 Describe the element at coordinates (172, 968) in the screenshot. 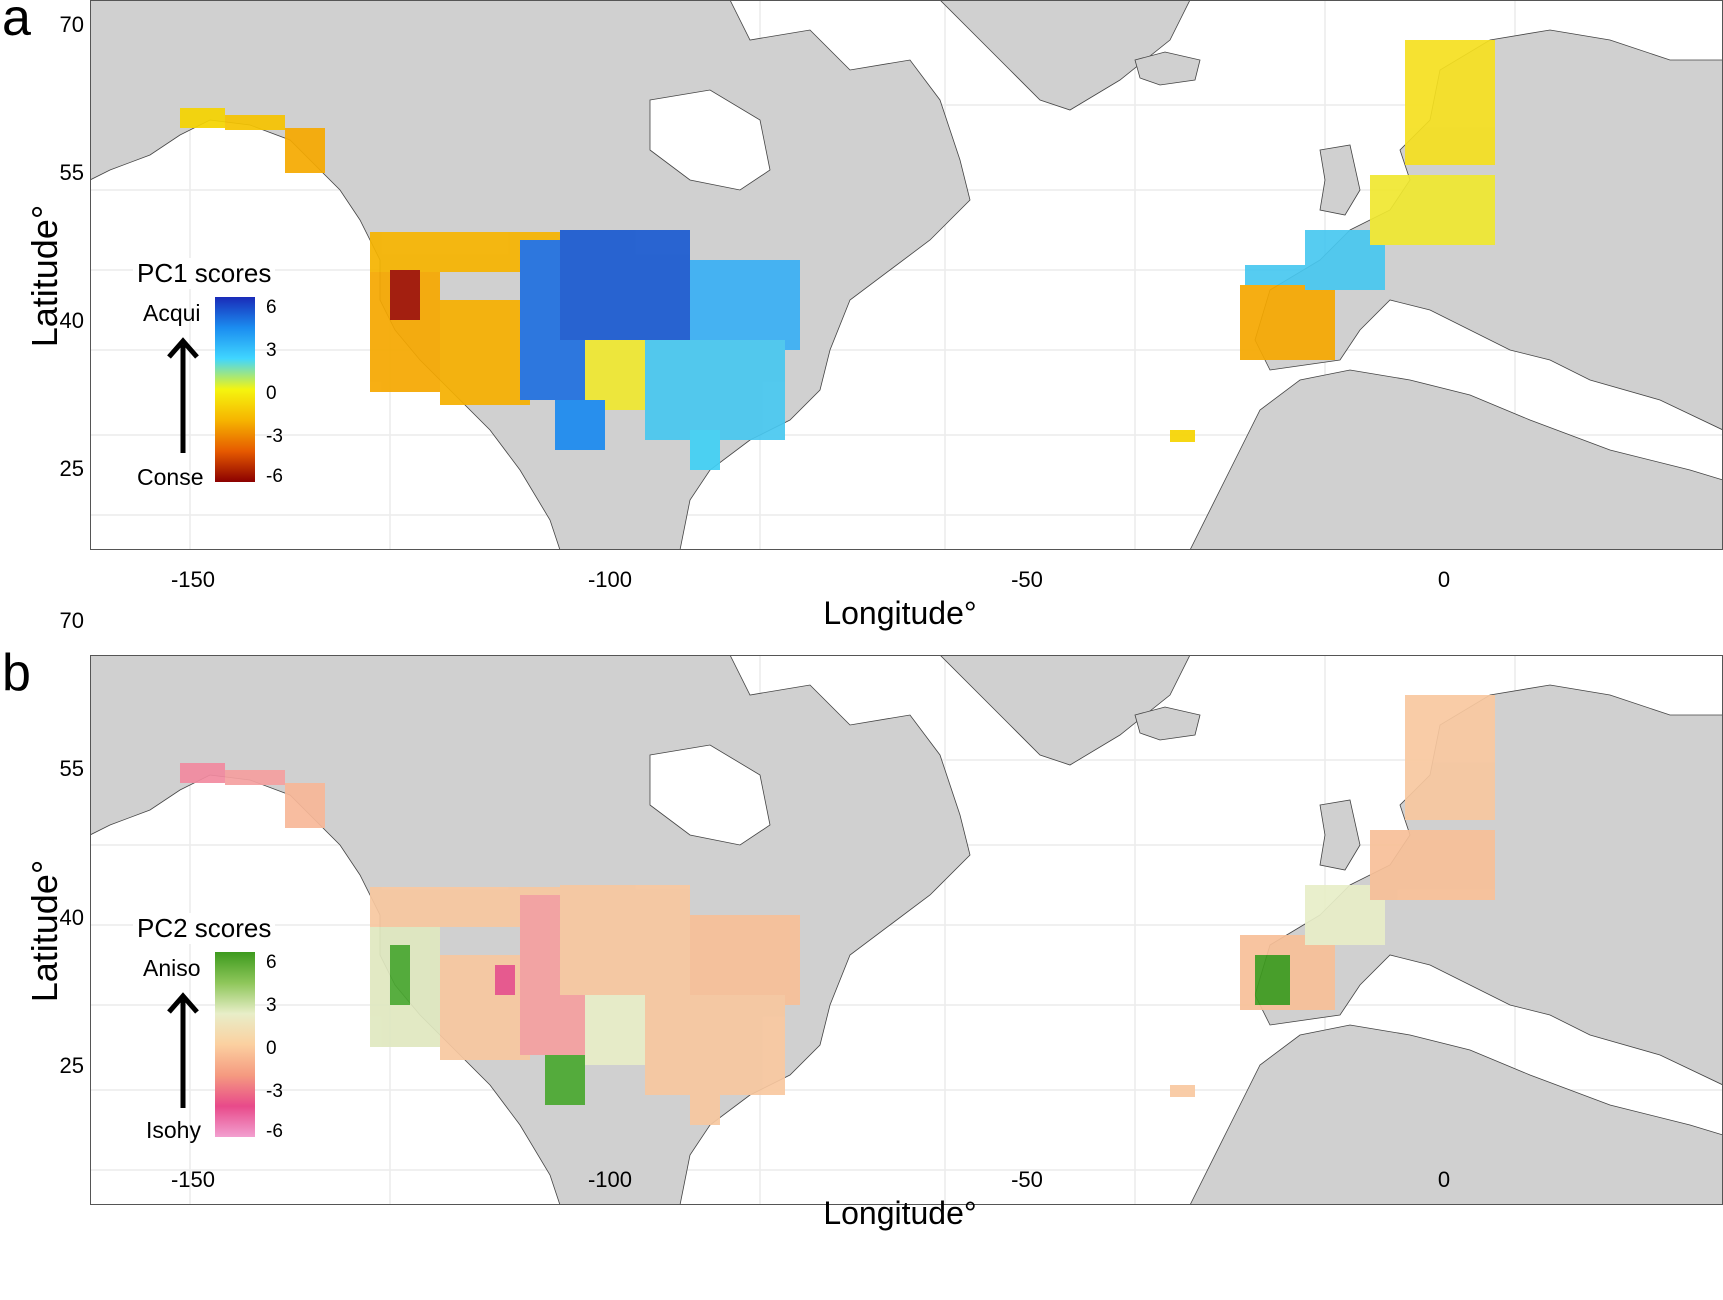

I see `legend-top-label: Aniso` at that location.